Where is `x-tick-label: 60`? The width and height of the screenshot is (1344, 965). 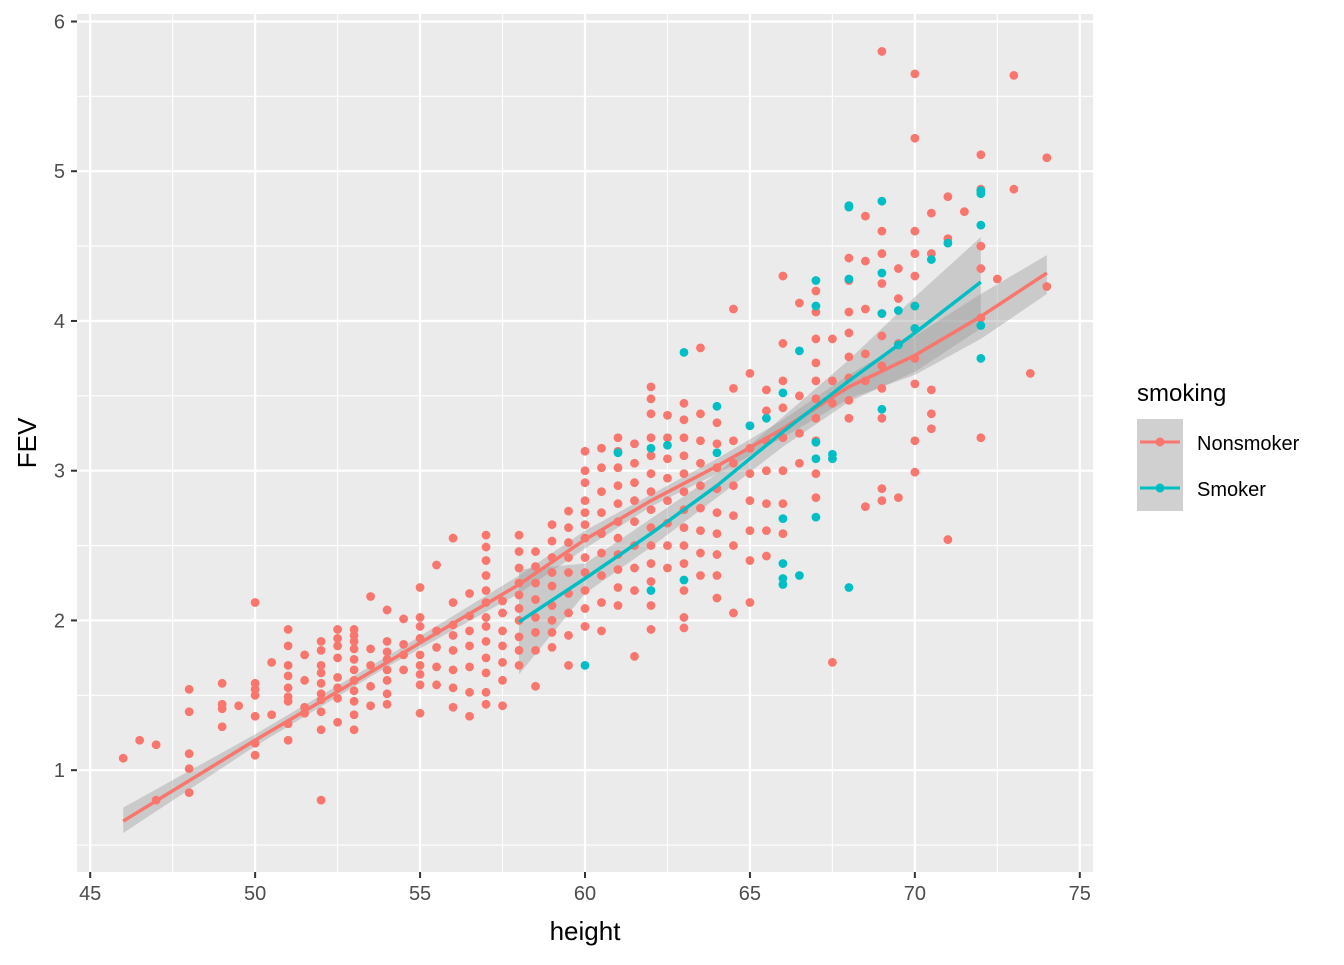 x-tick-label: 60 is located at coordinates (585, 894).